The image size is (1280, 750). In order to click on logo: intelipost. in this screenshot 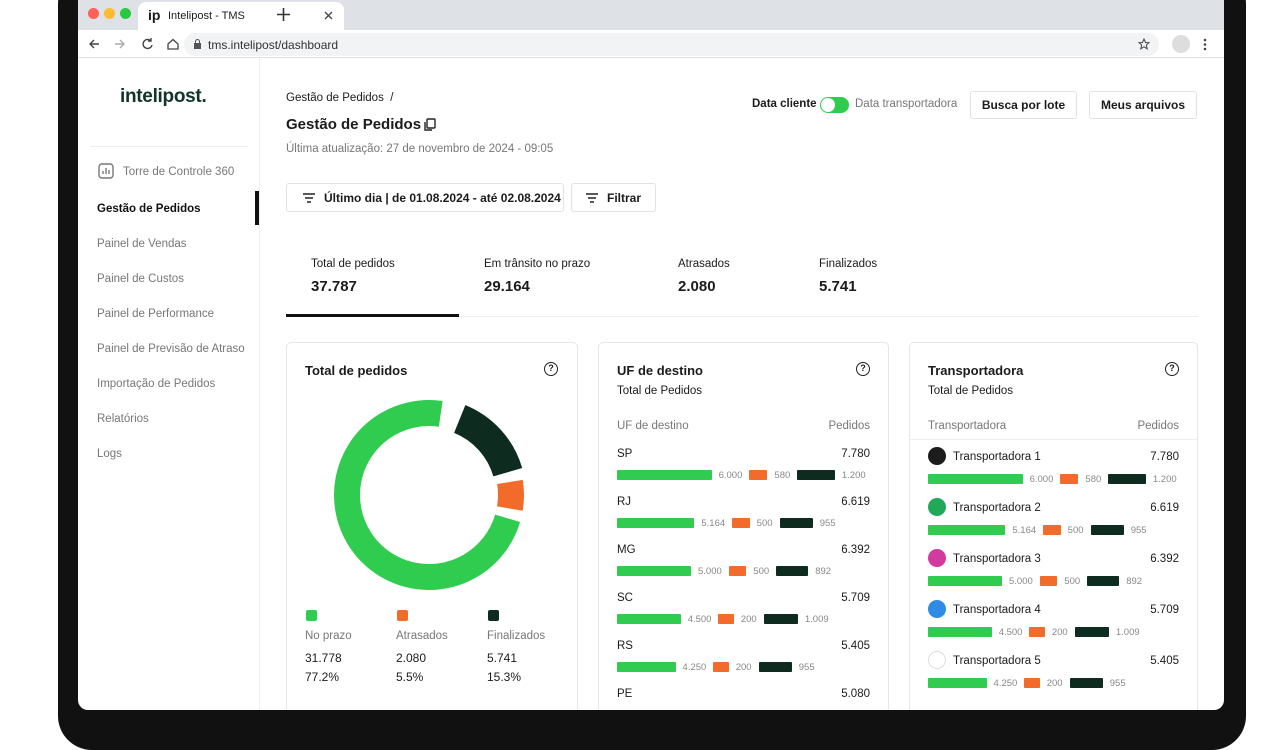, I will do `click(163, 96)`.